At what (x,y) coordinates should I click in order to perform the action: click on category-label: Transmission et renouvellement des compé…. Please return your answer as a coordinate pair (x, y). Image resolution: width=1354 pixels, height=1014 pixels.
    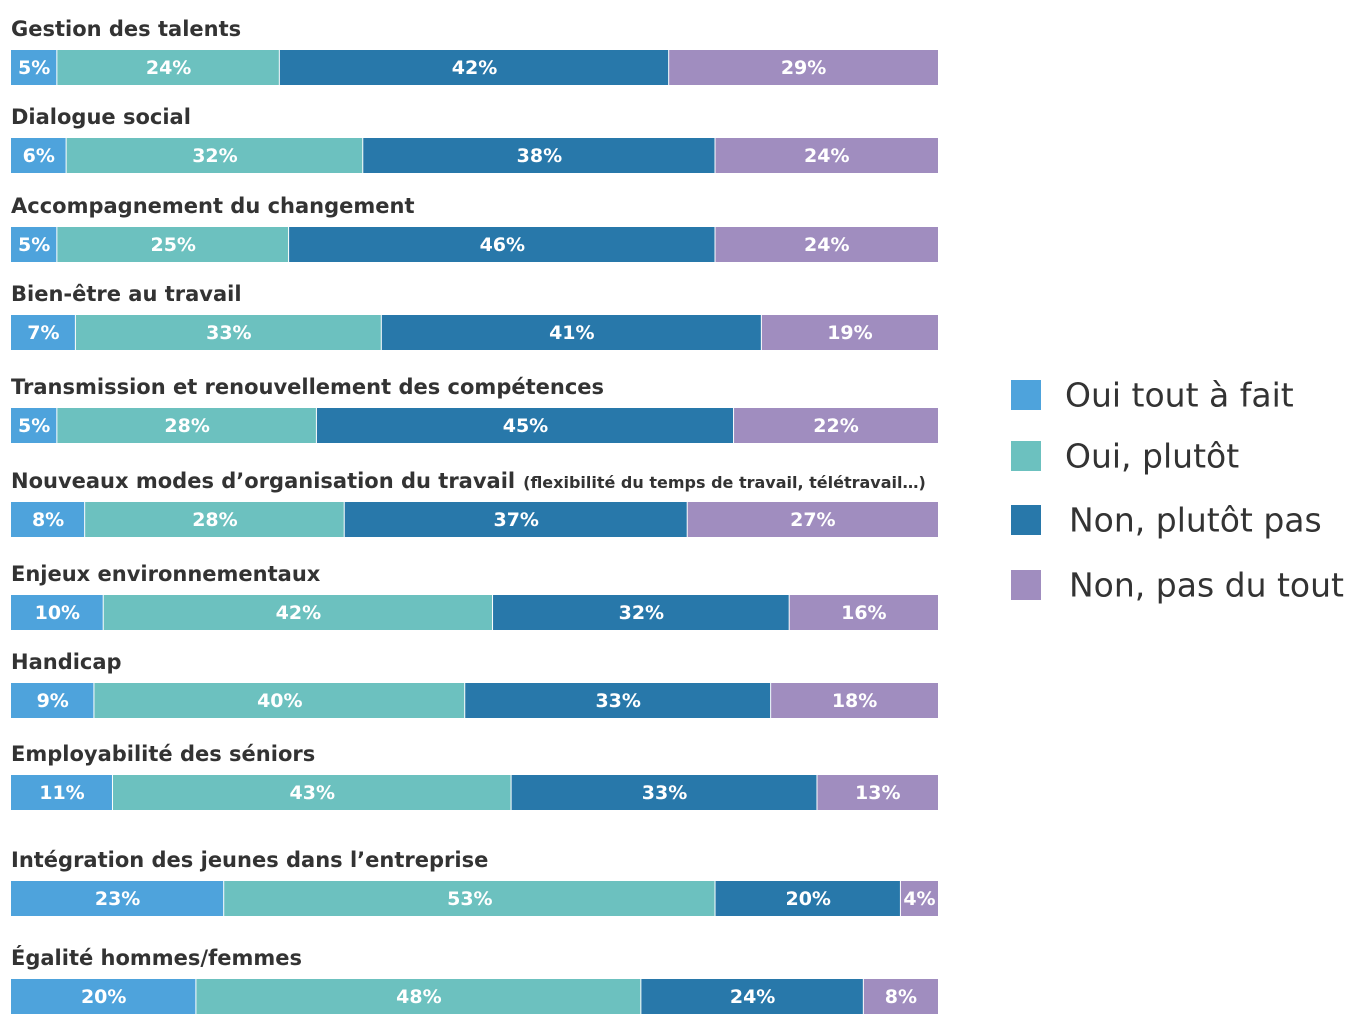
    Looking at the image, I should click on (307, 387).